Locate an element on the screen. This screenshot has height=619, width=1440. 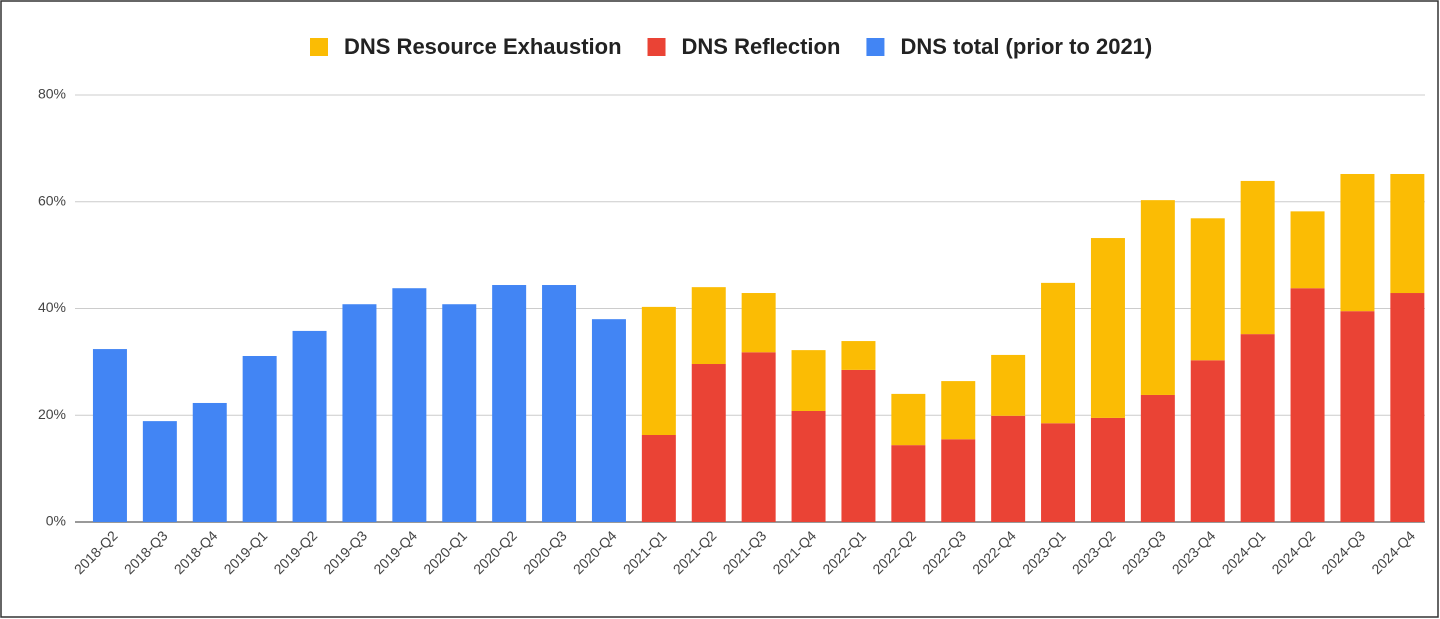
legend-label: DNS Reflection is located at coordinates (761, 46).